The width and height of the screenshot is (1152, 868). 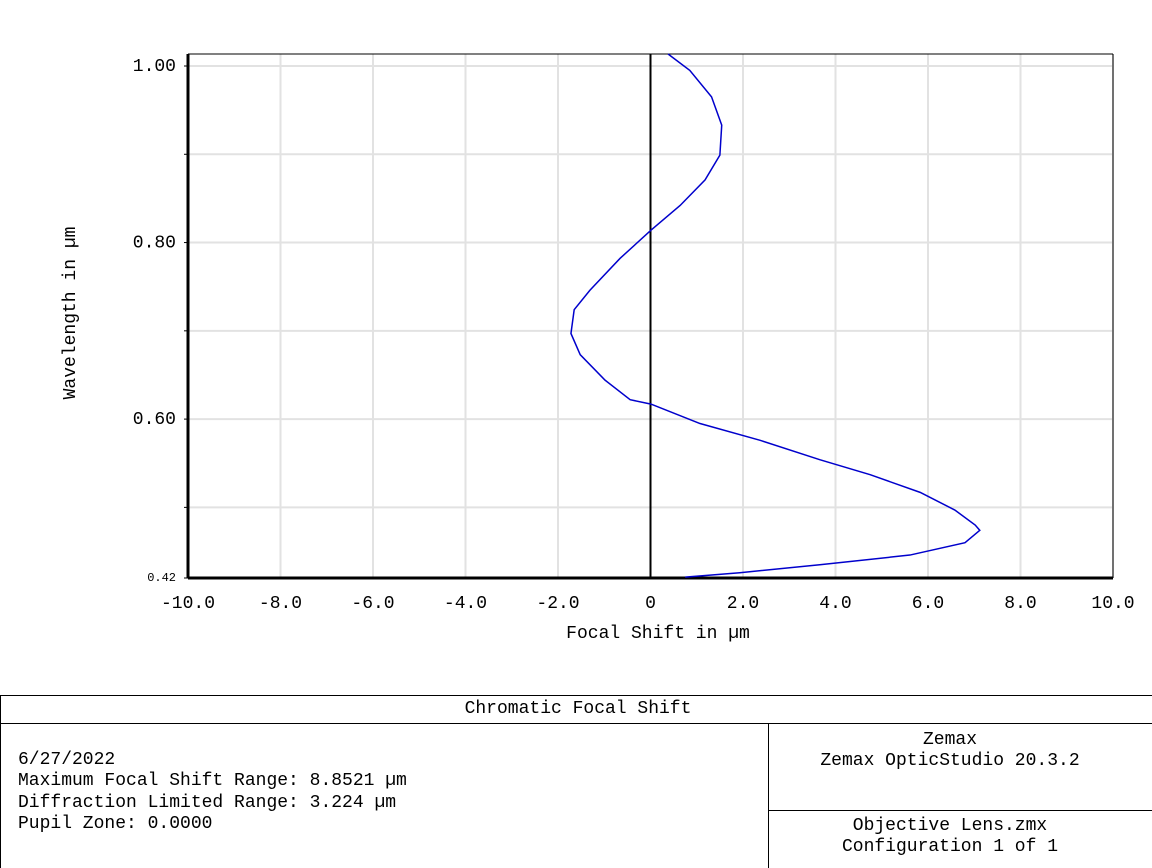 What do you see at coordinates (650, 604) in the screenshot?
I see `x-tick-label: 0` at bounding box center [650, 604].